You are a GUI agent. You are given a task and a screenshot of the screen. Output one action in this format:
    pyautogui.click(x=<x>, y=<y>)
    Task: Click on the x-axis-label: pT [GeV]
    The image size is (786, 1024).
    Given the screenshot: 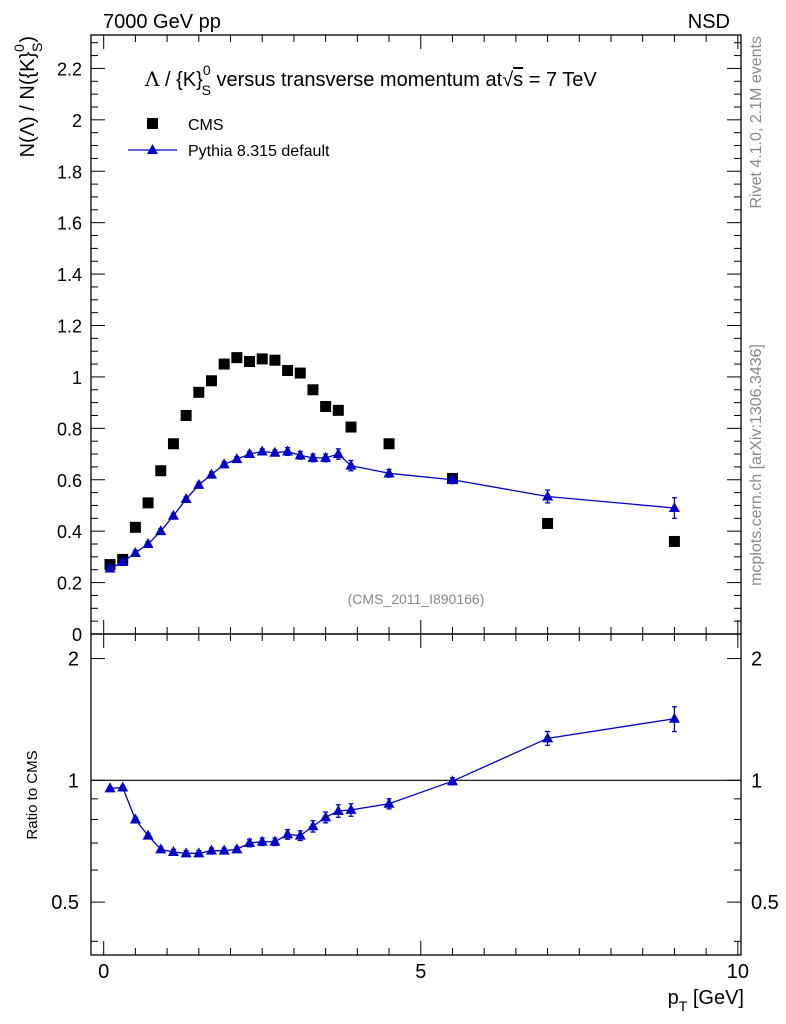 What is the action you would take?
    pyautogui.click(x=706, y=1000)
    